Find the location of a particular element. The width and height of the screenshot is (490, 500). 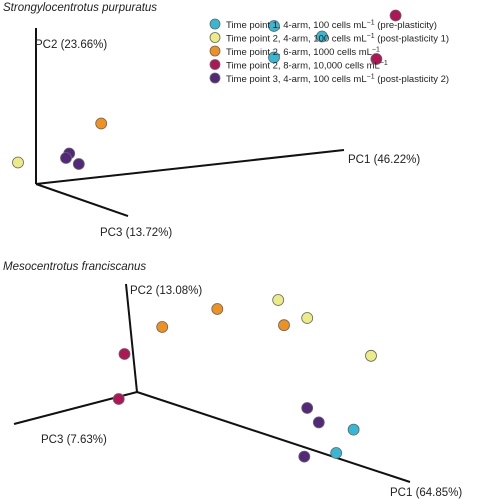

pc3-label-purpuratus: PC3 (13.72%) is located at coordinates (136, 233).